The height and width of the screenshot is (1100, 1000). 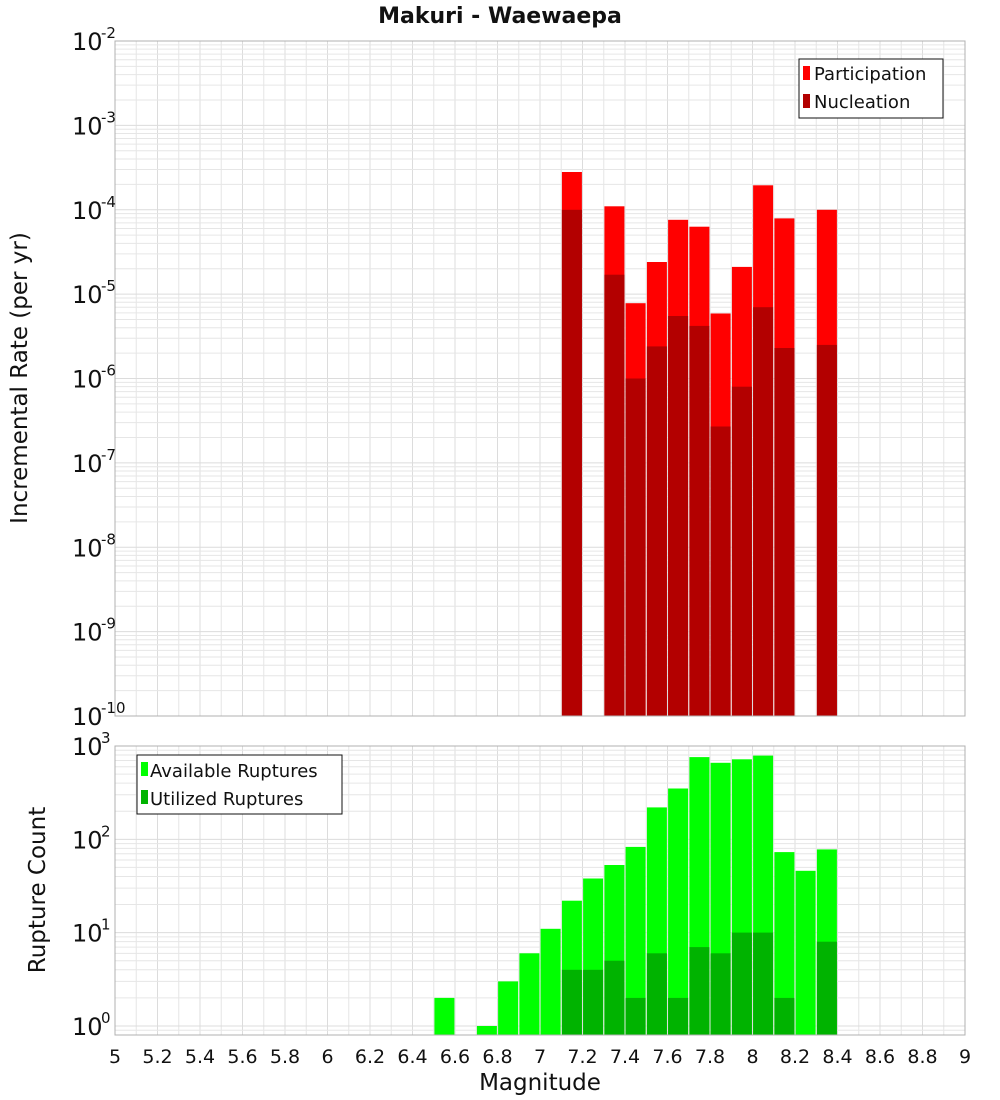 I want to click on rate-plot-bars, so click(x=699, y=444).